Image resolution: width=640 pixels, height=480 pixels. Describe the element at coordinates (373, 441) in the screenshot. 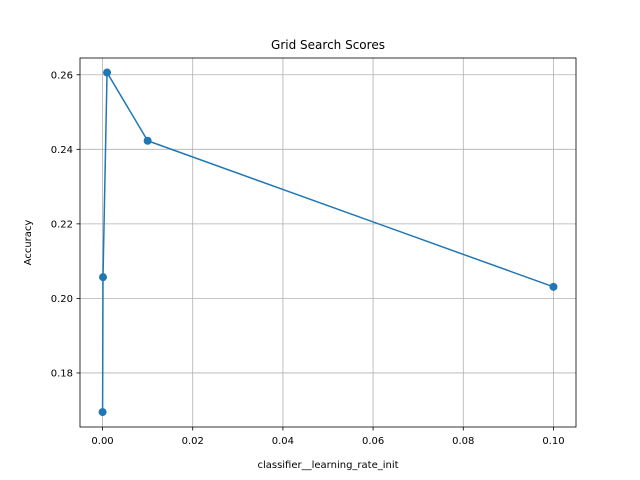

I see `x-tick-label: 0.06` at that location.